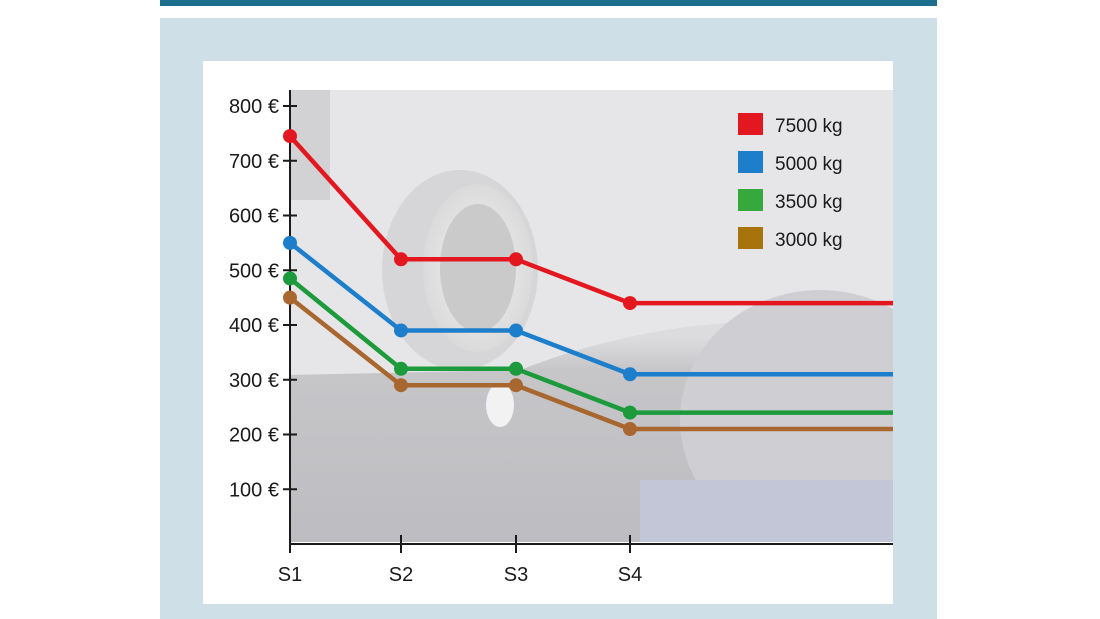 The width and height of the screenshot is (1100, 619). What do you see at coordinates (254, 162) in the screenshot?
I see `y-tick-label: 700 €` at bounding box center [254, 162].